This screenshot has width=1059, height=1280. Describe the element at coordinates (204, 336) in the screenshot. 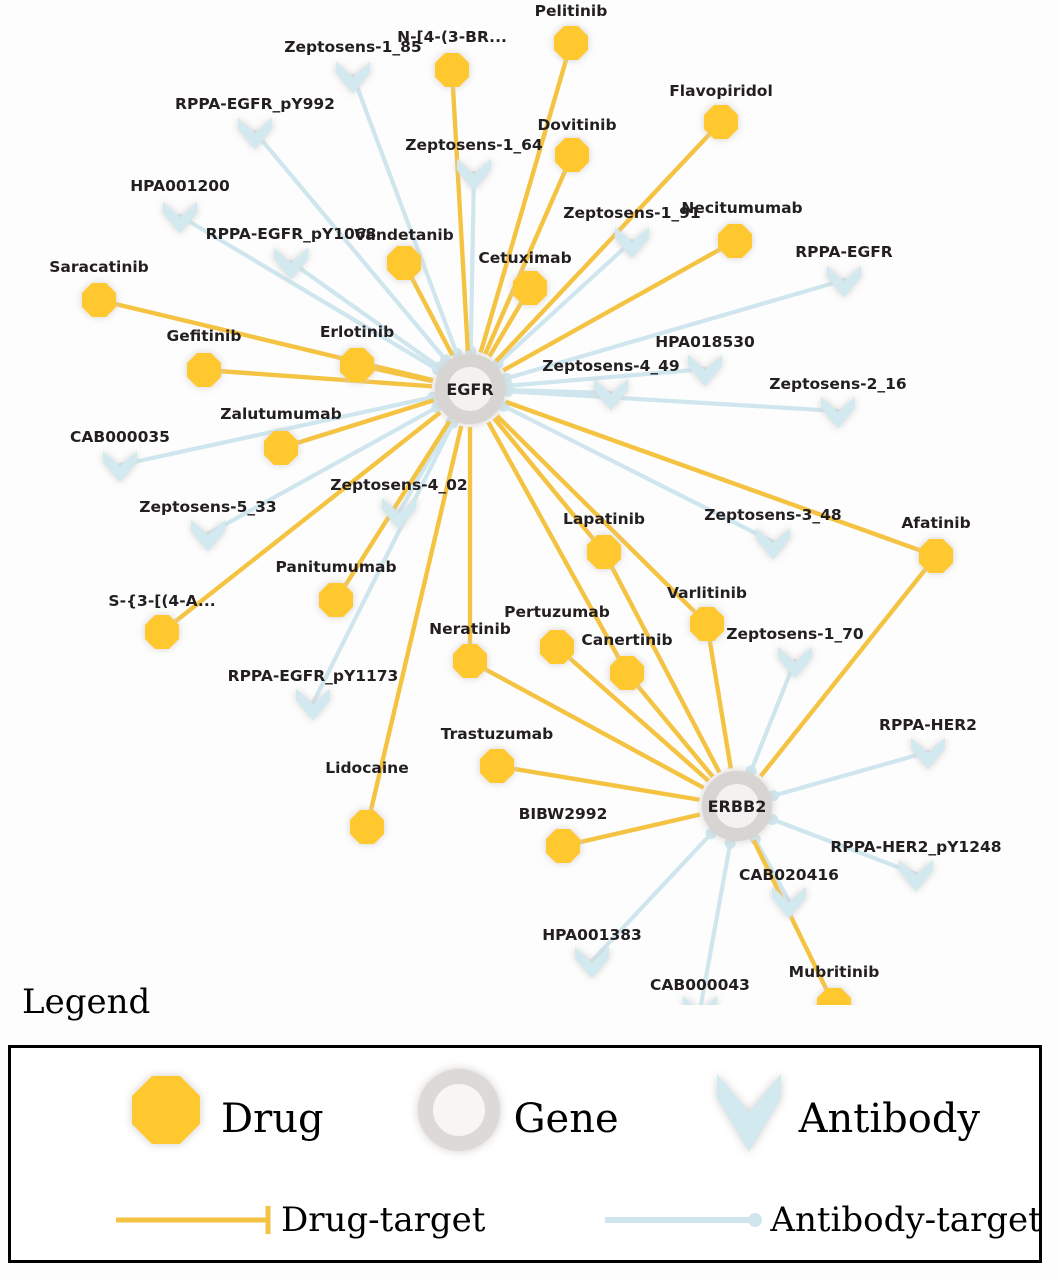

I see `drug-label: Gefitinib` at that location.